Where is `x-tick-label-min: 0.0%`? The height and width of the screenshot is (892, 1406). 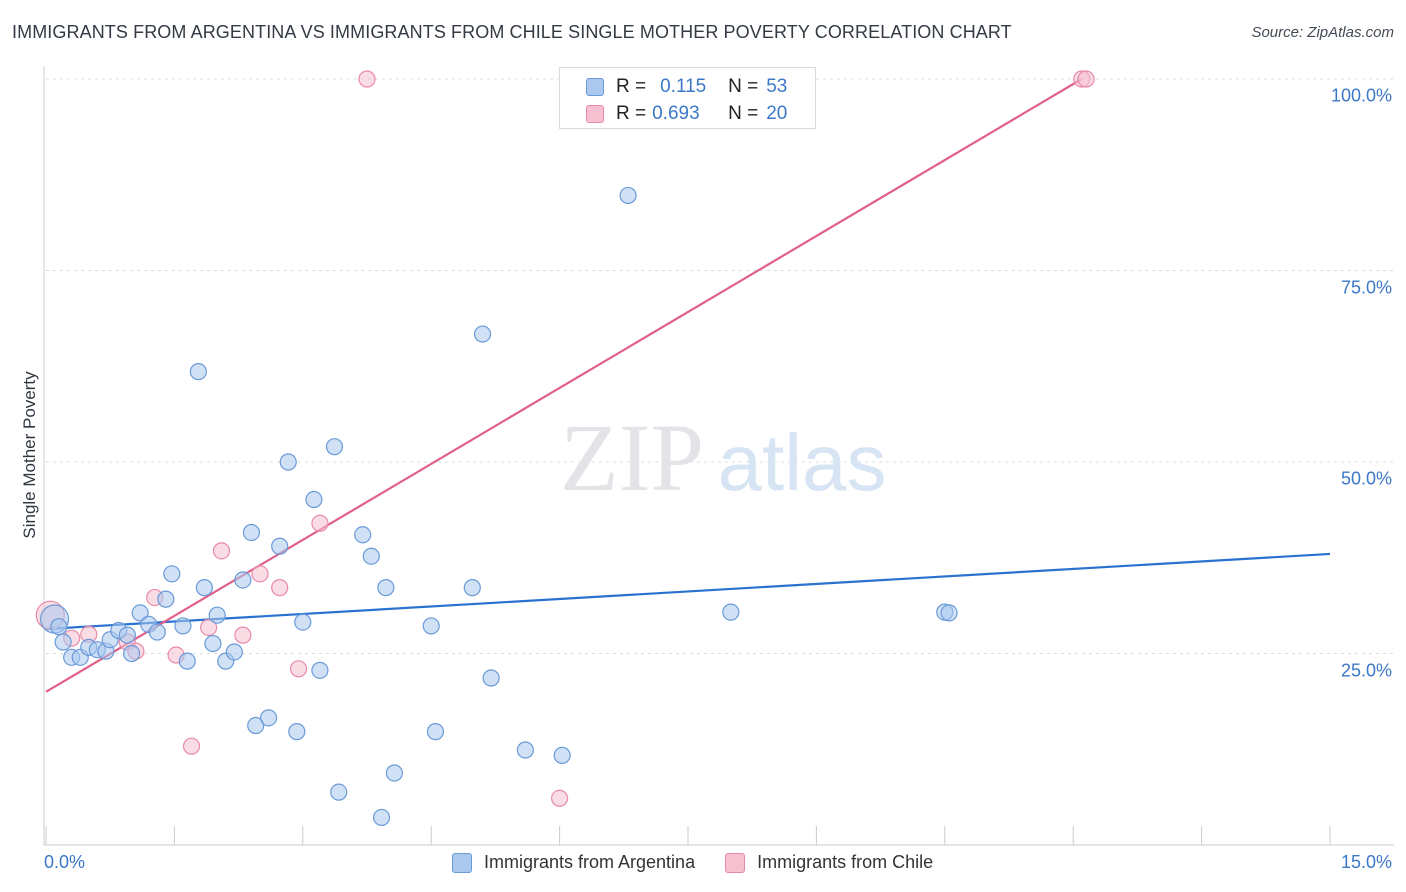 x-tick-label-min: 0.0% is located at coordinates (65, 862).